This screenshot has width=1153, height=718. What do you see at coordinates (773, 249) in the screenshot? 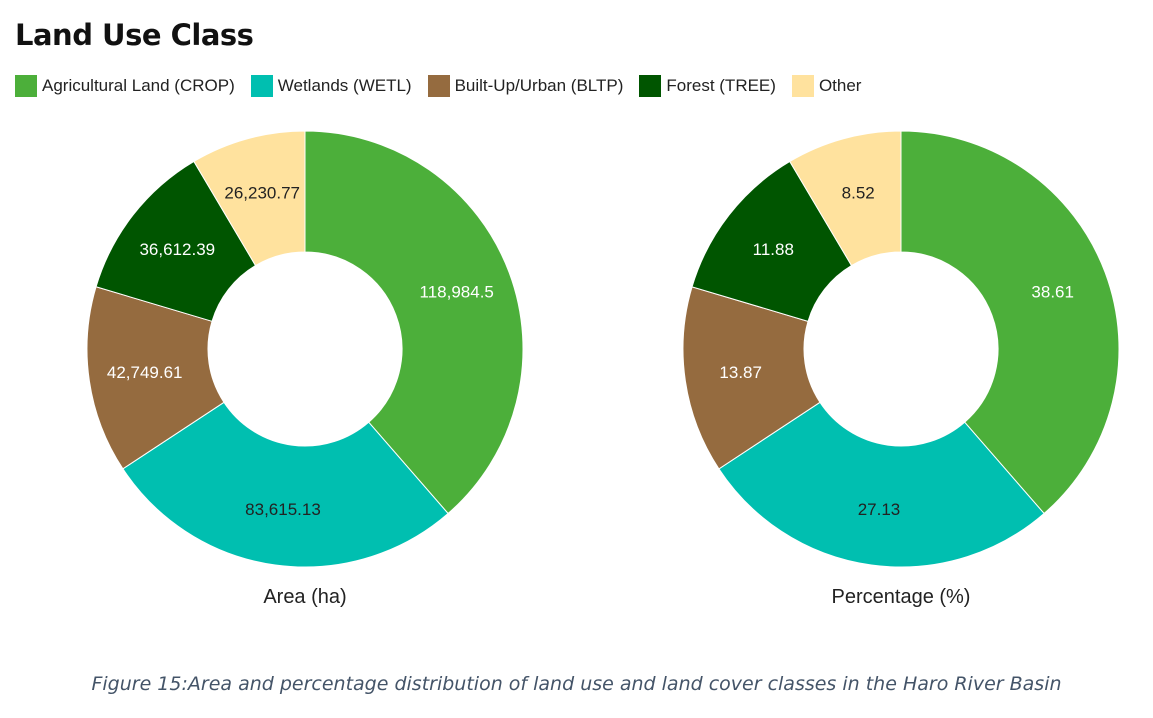
I see `data-label-tree: 11.88` at bounding box center [773, 249].